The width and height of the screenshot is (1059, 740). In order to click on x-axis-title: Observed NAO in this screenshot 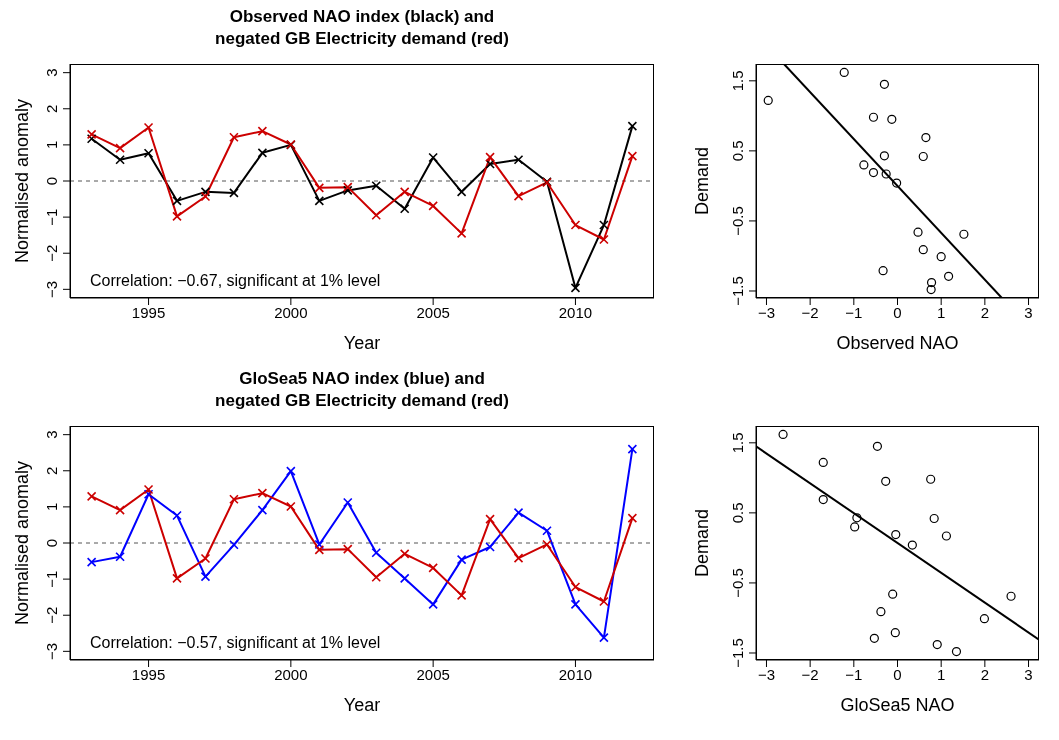, I will do `click(897, 343)`.